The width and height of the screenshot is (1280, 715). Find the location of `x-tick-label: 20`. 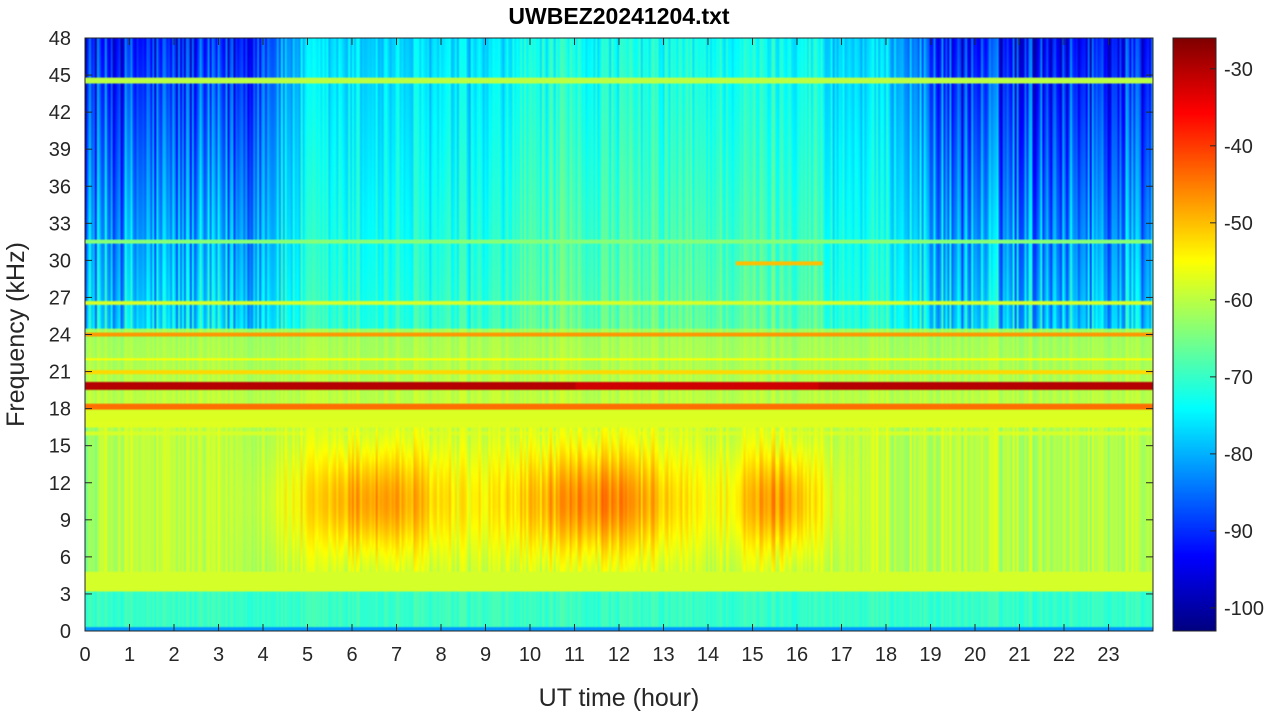

x-tick-label: 20 is located at coordinates (975, 655).